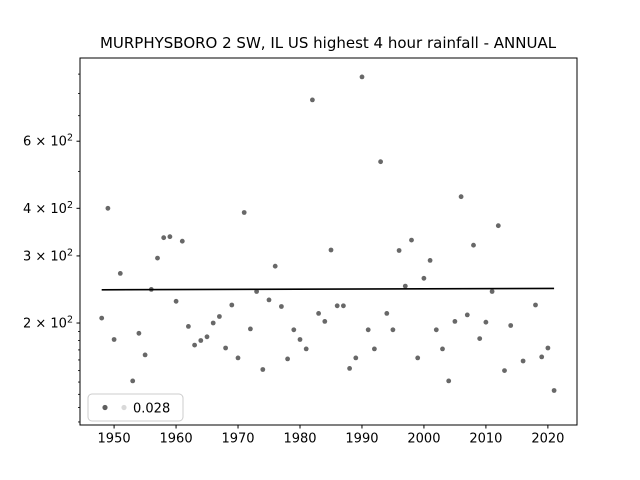 This screenshot has width=640, height=480. Describe the element at coordinates (423, 439) in the screenshot. I see `x-tick-label: 2000` at that location.